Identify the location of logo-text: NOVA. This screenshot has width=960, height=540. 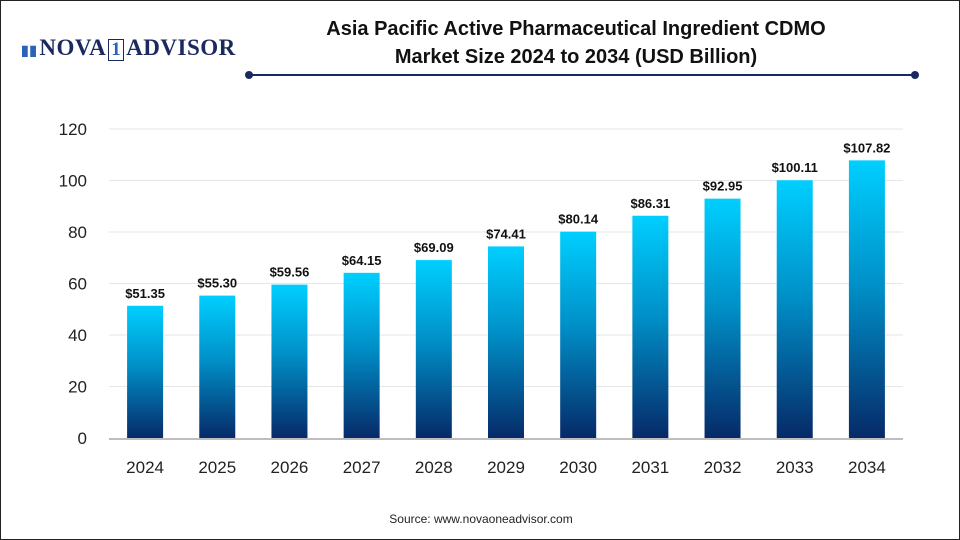
(73, 47).